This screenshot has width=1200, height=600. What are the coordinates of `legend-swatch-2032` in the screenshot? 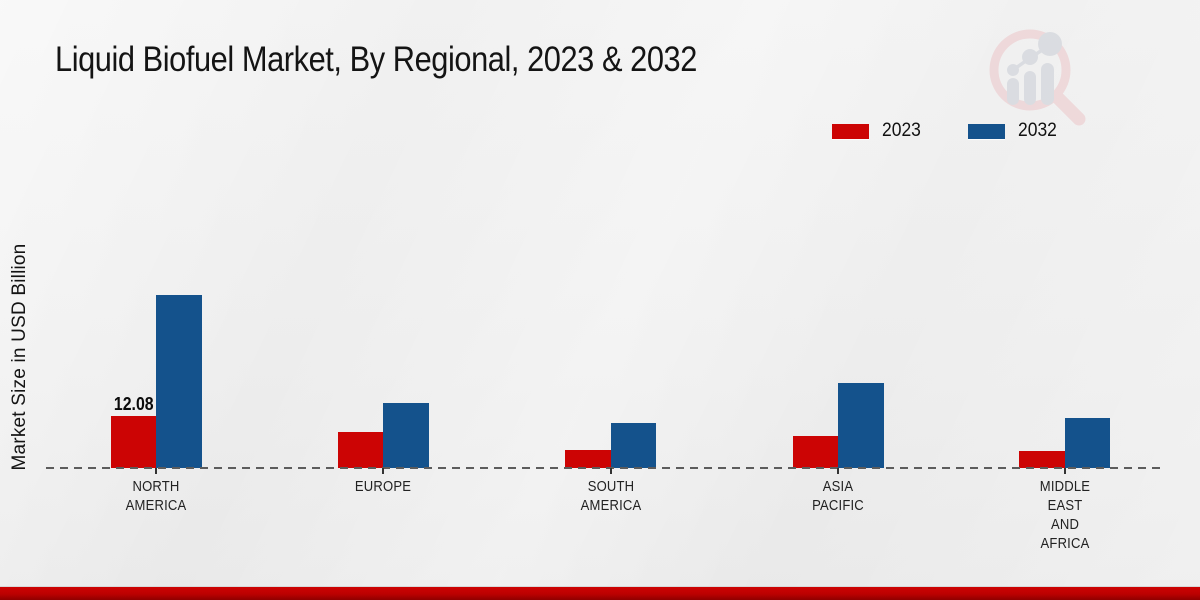 It's located at (987, 131).